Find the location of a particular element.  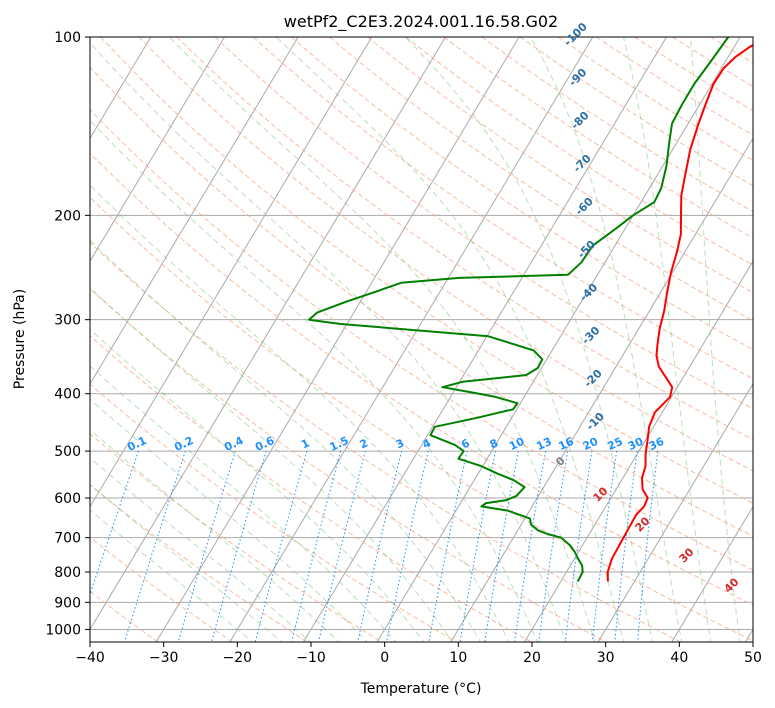

dry-adiabat-label: -80 is located at coordinates (579, 120).